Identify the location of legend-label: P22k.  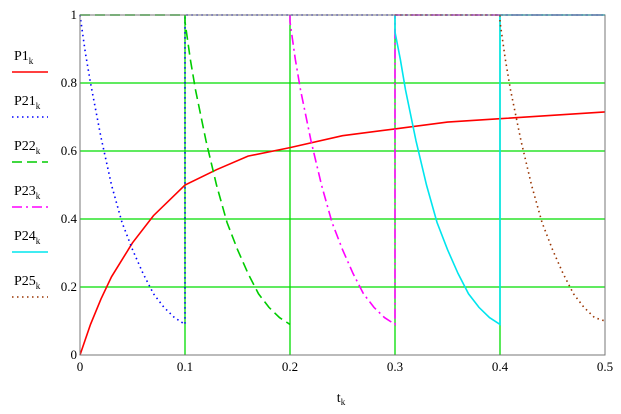
(27, 147).